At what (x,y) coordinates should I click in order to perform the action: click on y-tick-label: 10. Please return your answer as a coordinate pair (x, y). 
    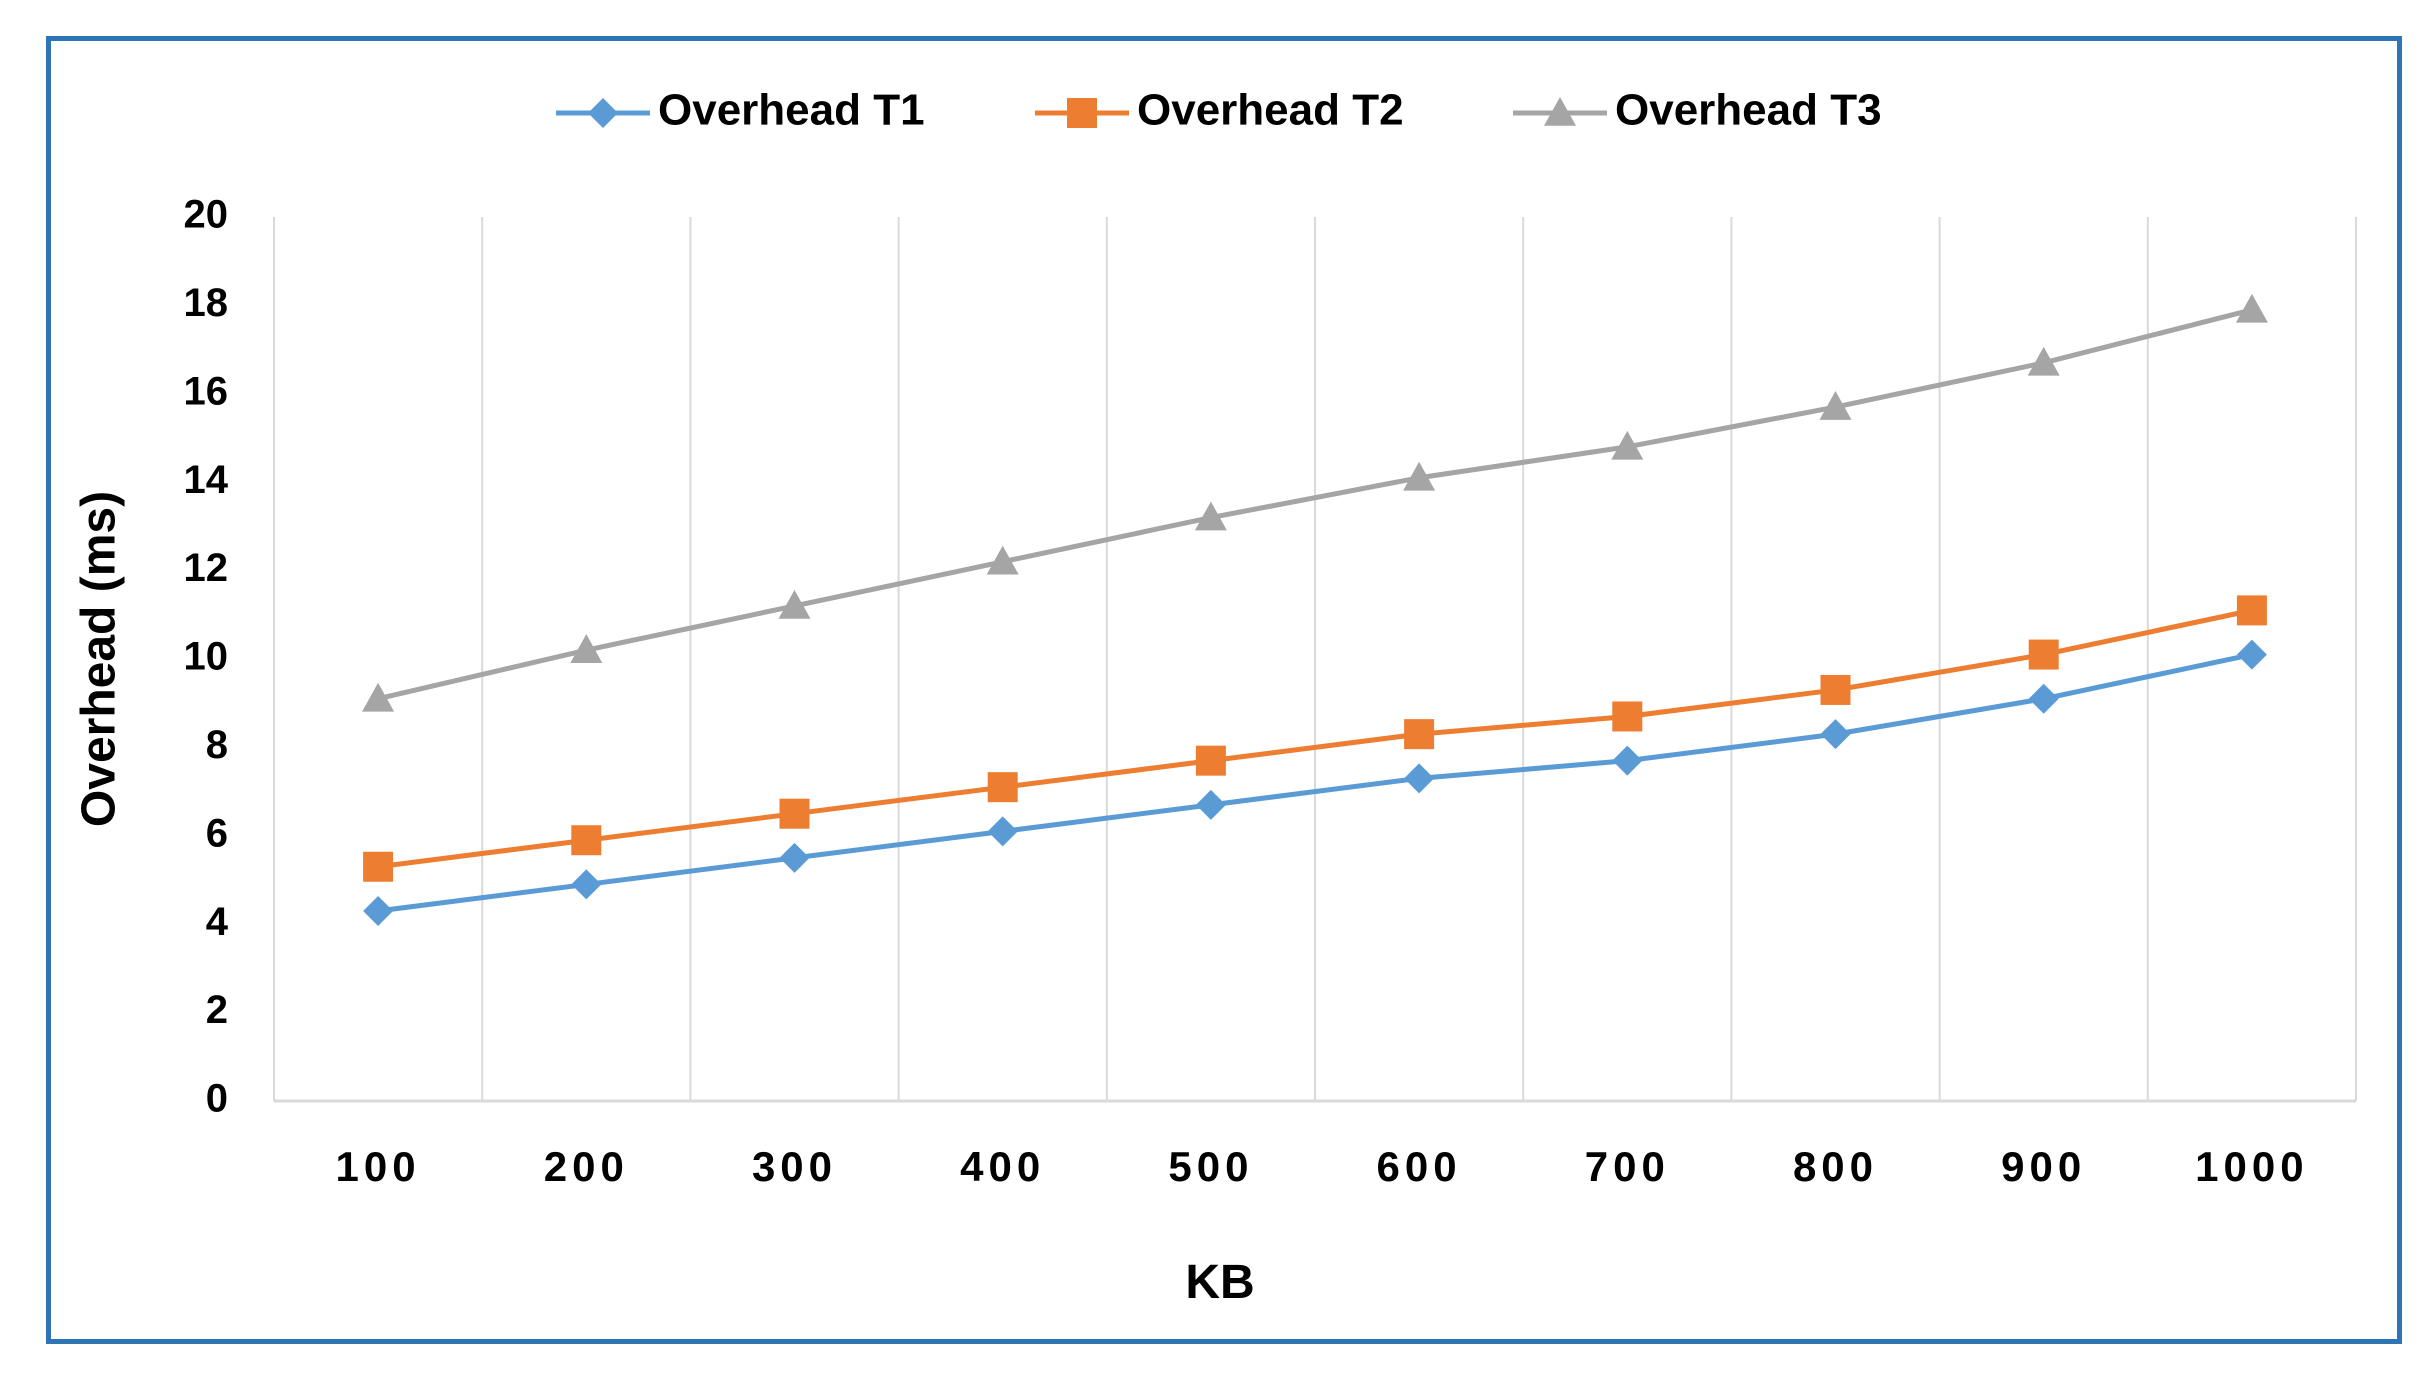
    Looking at the image, I should click on (206, 657).